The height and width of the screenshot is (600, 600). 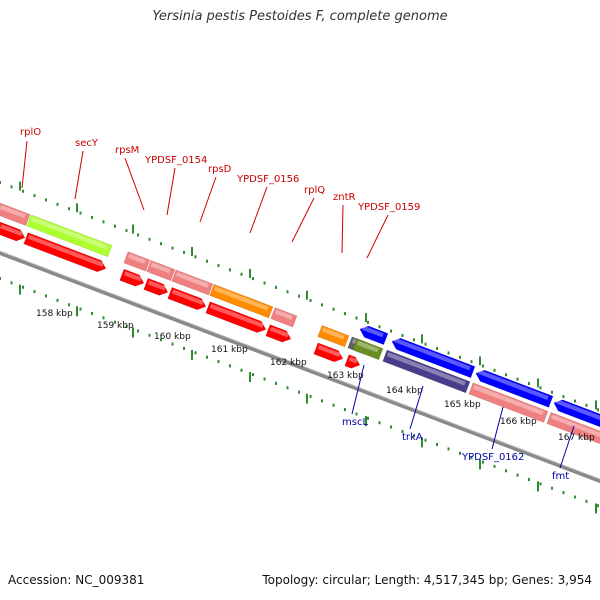 I want to click on gene-label-forward: YPDSF_0159, so click(x=388, y=207).